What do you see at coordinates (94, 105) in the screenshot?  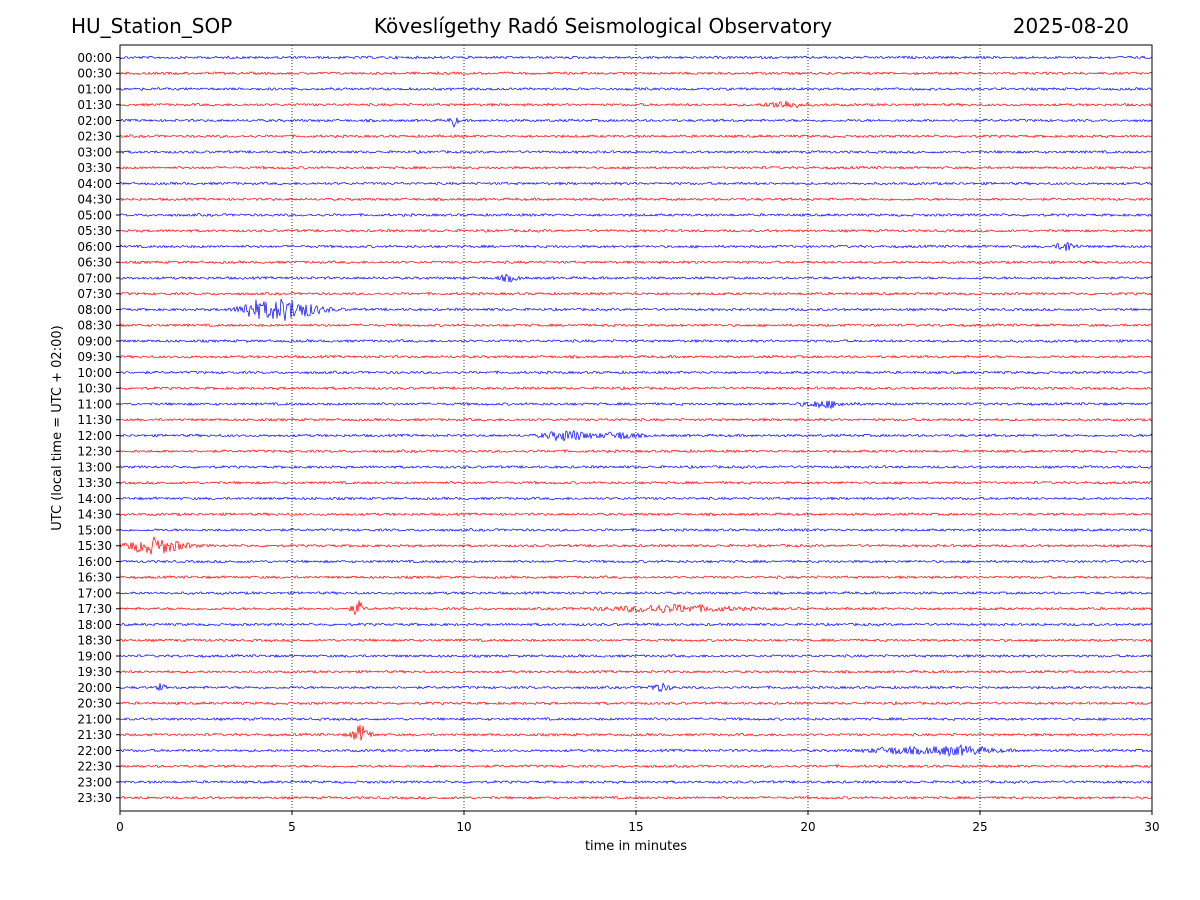 I see `row-label-0130: 01:30` at bounding box center [94, 105].